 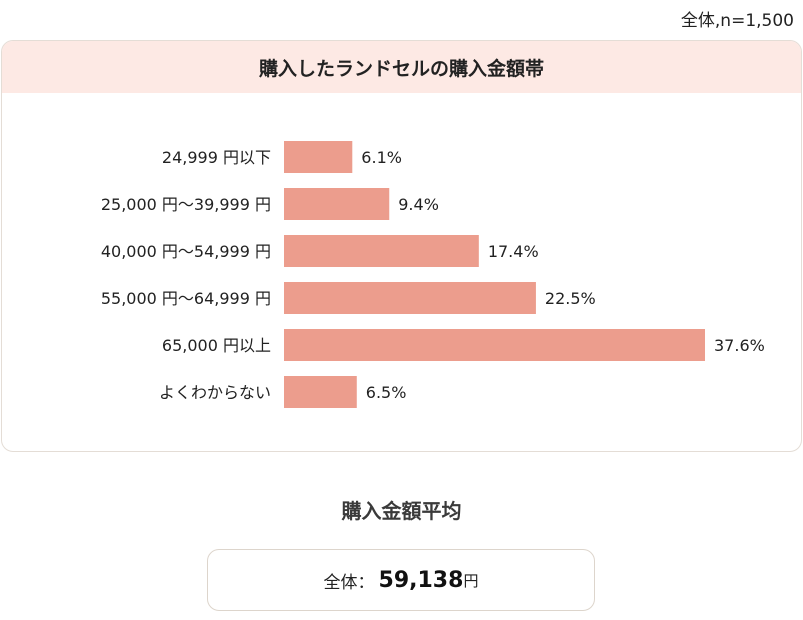 I want to click on value-label: 6.5%, so click(x=386, y=392).